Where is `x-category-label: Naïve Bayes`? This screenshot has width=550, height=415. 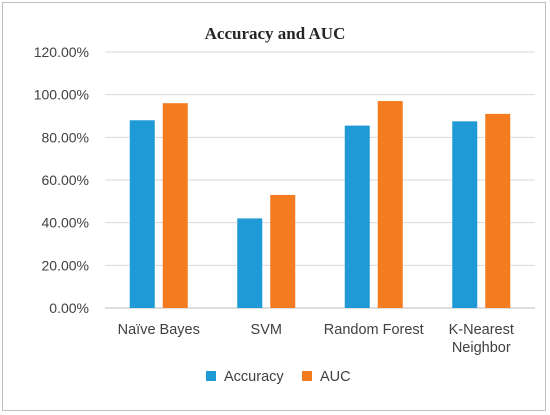 x-category-label: Naïve Bayes is located at coordinates (159, 330).